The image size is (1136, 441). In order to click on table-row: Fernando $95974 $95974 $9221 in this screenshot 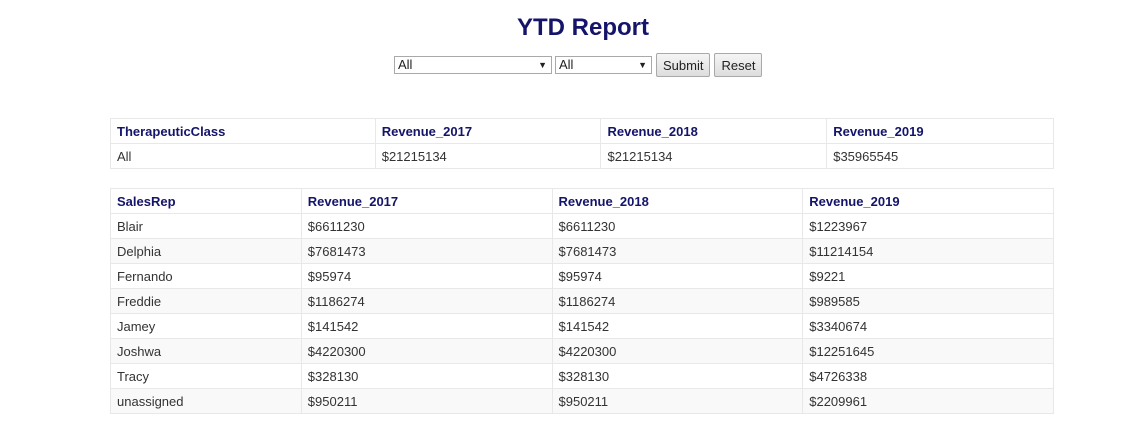, I will do `click(582, 276)`.